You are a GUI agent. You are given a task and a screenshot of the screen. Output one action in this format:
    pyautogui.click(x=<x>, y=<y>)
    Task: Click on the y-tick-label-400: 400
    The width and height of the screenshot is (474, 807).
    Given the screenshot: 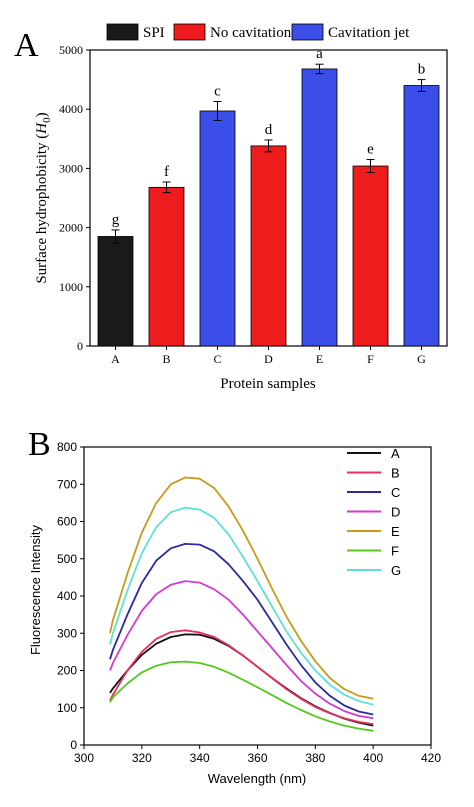 What is the action you would take?
    pyautogui.click(x=67, y=596)
    